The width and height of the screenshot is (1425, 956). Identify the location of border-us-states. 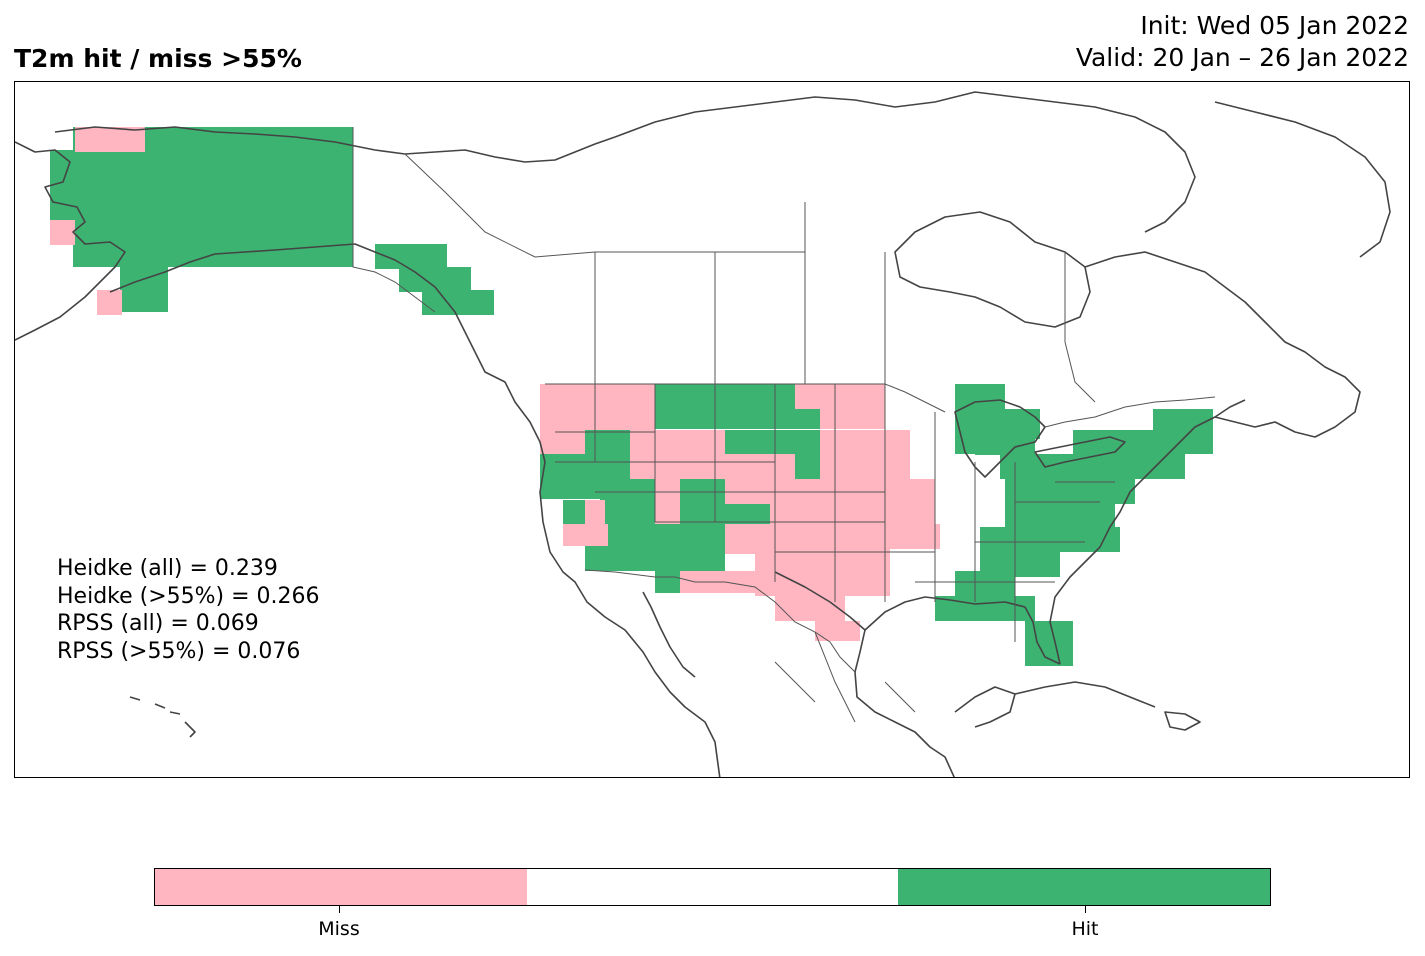
(835, 513).